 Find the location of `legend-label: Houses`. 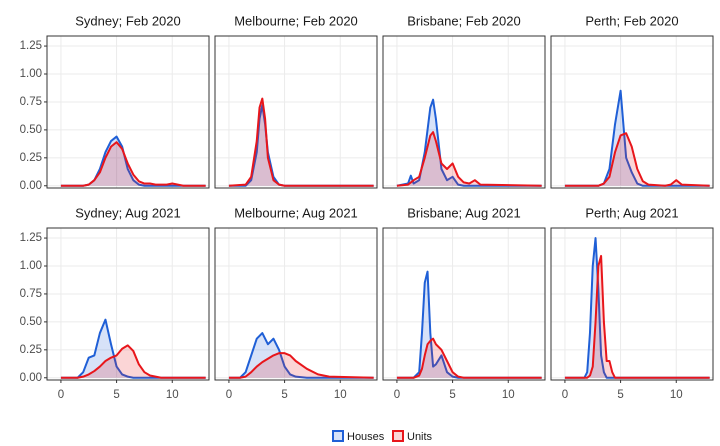

legend-label: Houses is located at coordinates (366, 437).